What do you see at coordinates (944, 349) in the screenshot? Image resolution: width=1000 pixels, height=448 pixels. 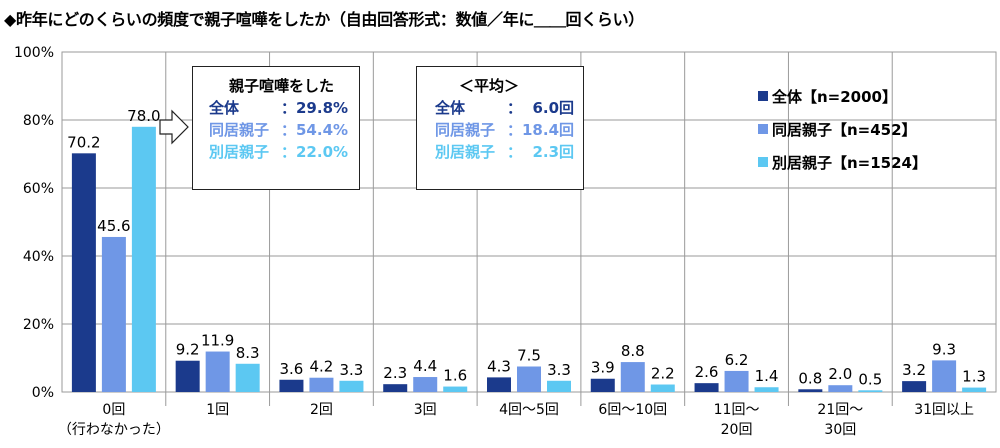 I see `data-label: 9.3` at bounding box center [944, 349].